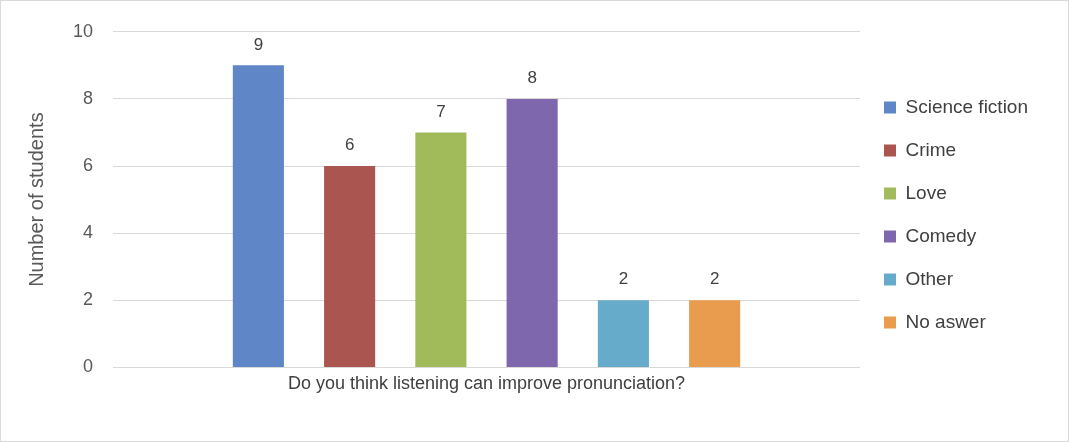  Describe the element at coordinates (88, 232) in the screenshot. I see `y-tick-label: 4` at that location.